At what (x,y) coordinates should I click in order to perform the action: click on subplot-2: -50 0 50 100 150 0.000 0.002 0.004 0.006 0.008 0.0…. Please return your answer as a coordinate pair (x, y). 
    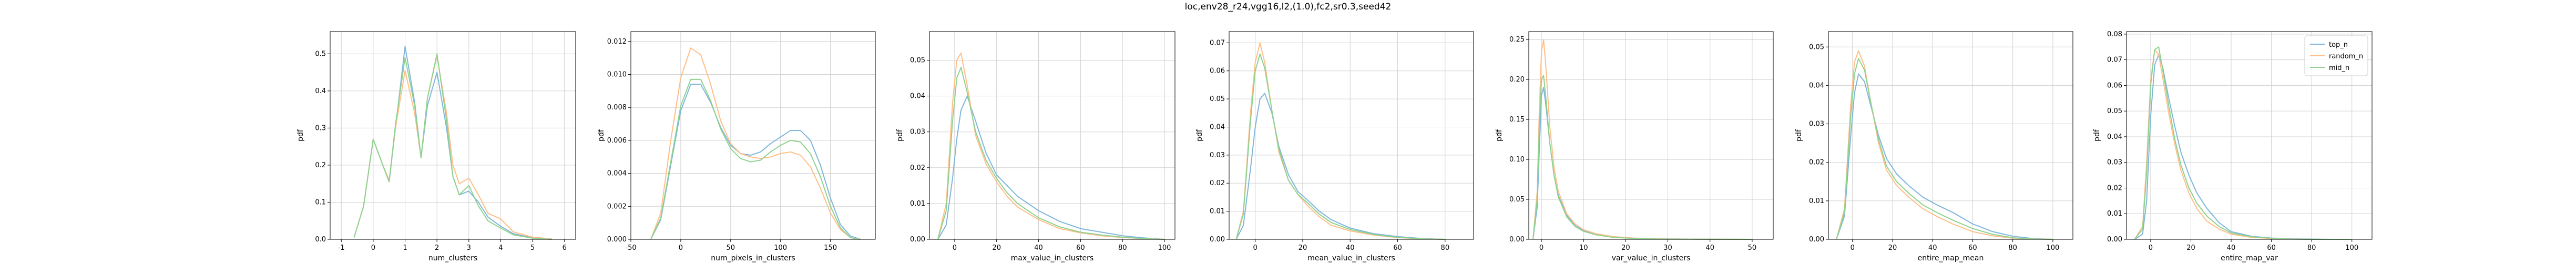
    Looking at the image, I should click on (736, 146).